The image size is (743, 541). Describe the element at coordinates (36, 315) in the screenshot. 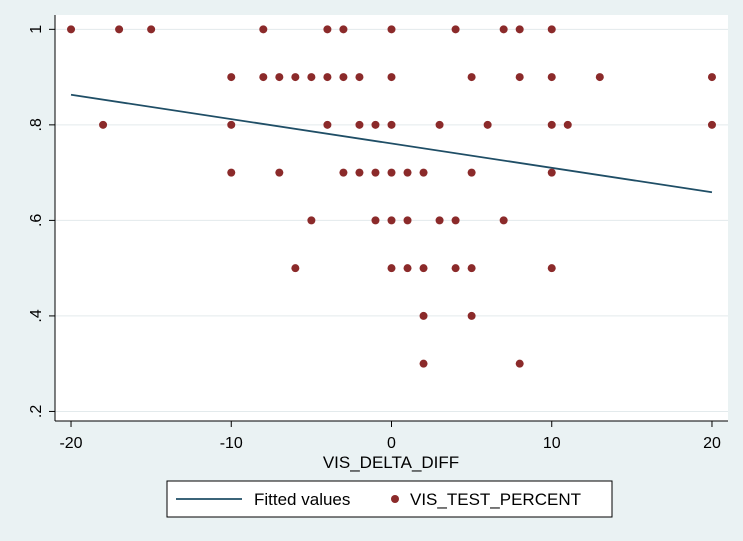

I see `y-tick-label-1: .4` at that location.